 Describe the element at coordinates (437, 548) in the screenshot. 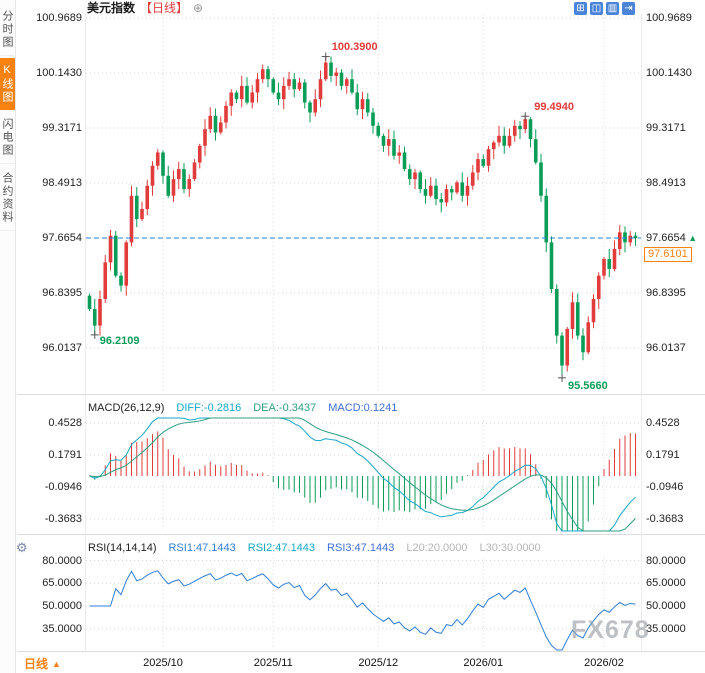

I see `rsi-value-3: L20:20.0000` at that location.